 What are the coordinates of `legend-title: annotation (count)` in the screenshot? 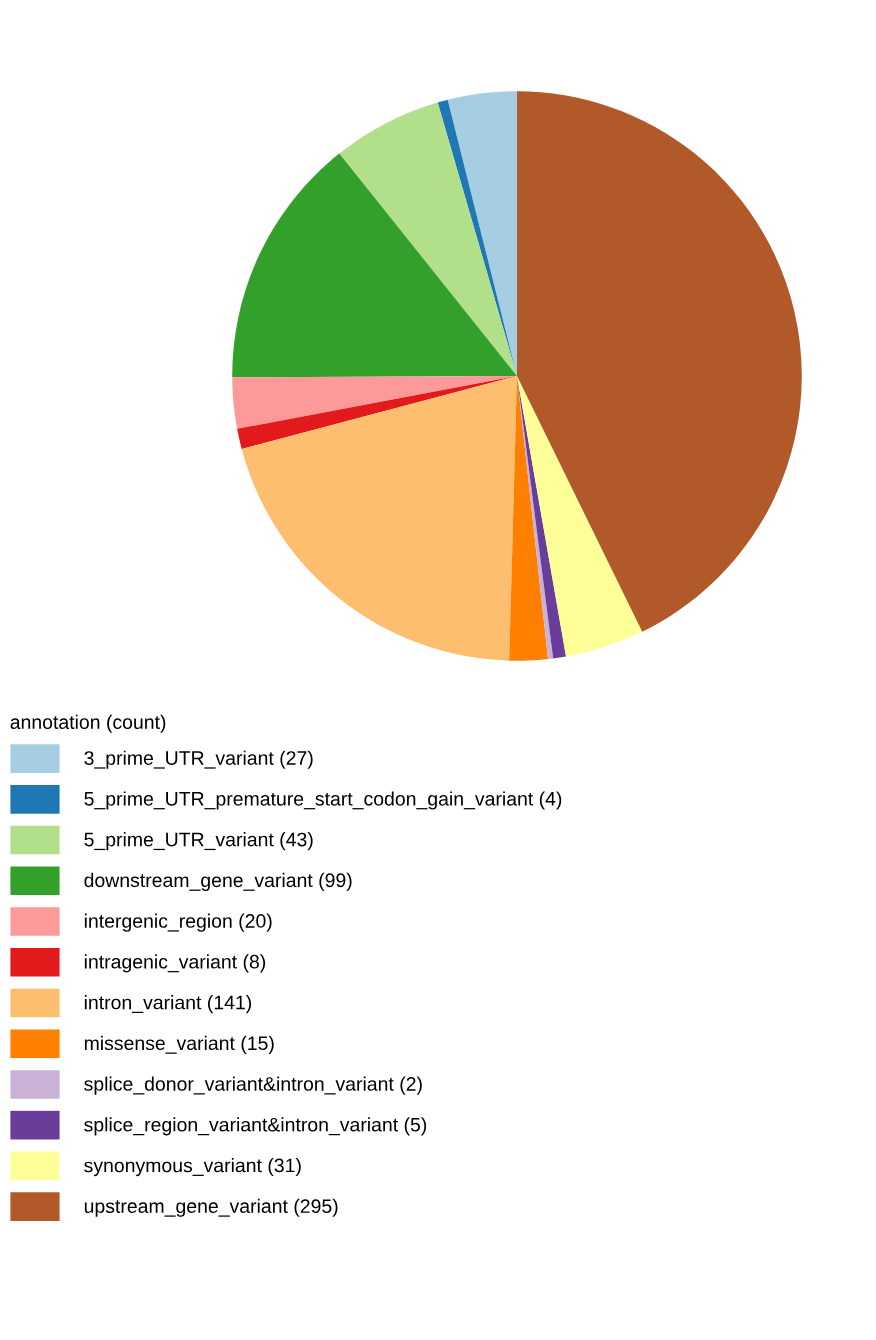 It's located at (88, 723).